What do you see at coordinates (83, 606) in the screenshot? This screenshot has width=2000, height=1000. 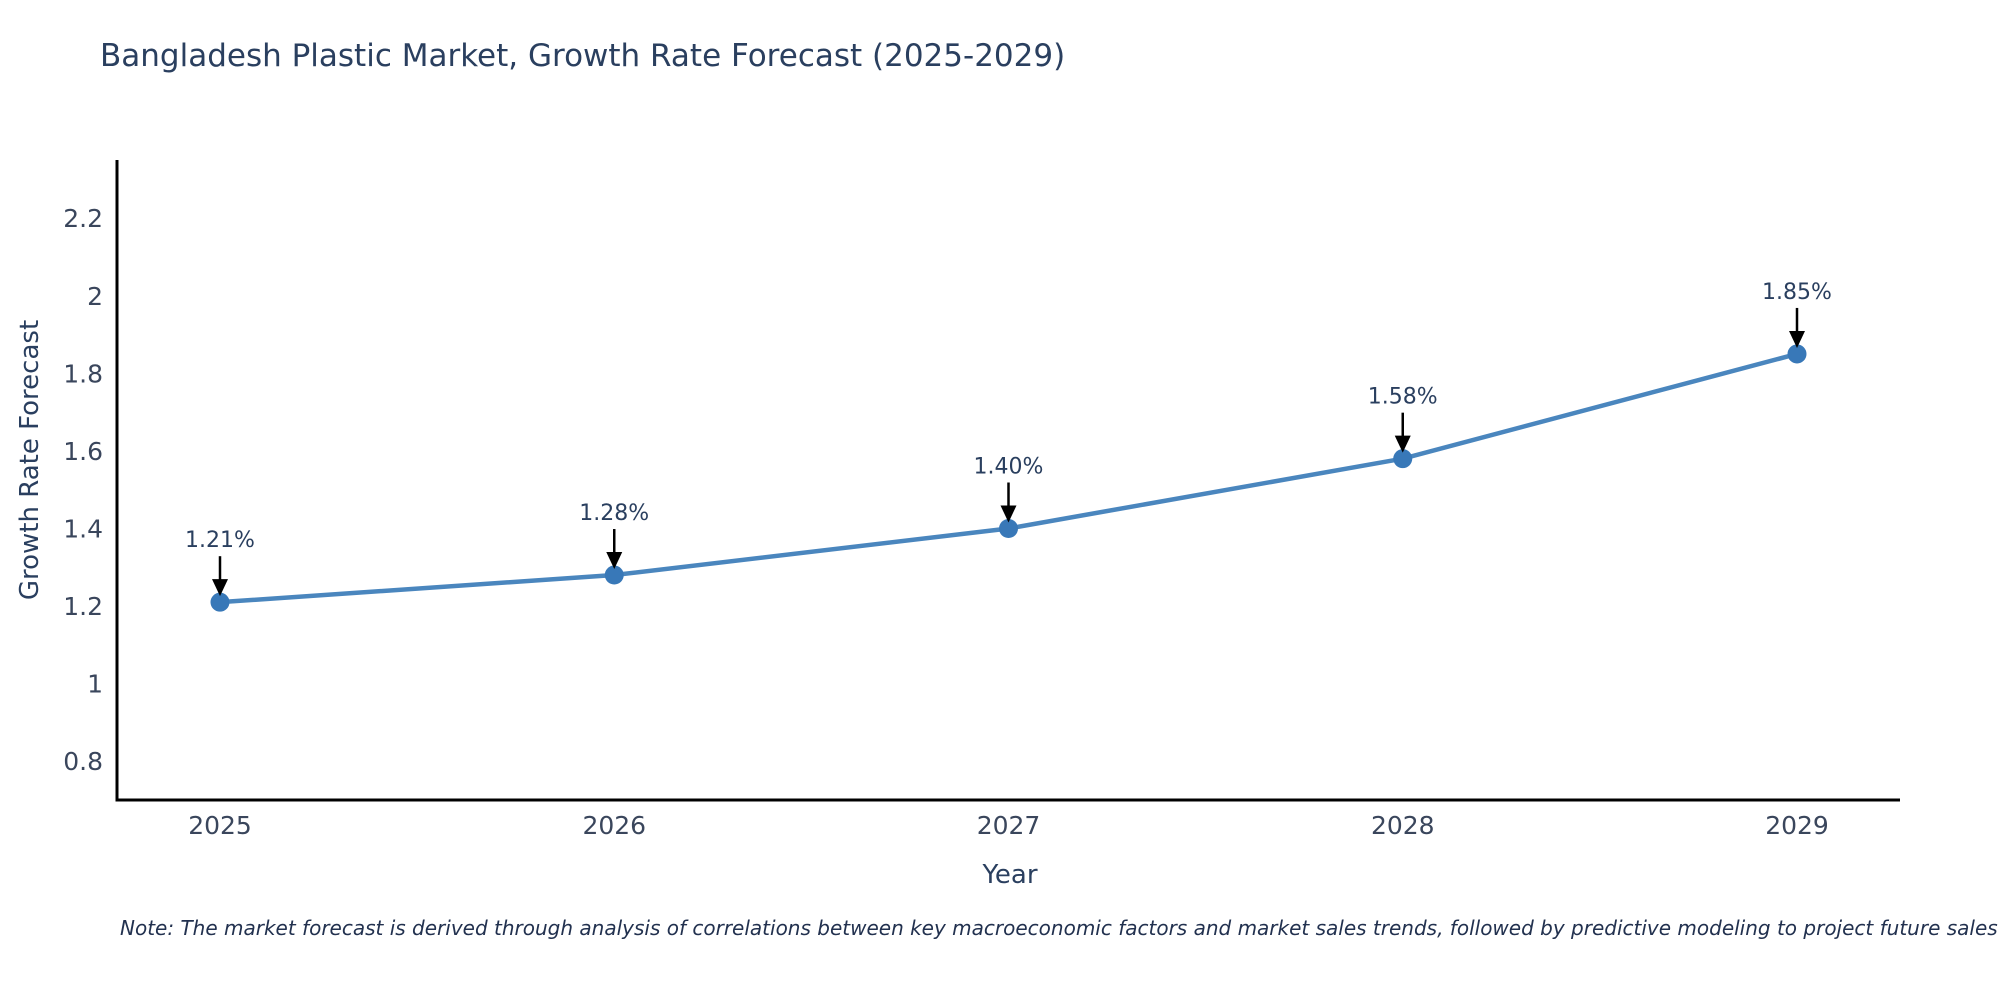 I see `y-tick-label: 1.2` at bounding box center [83, 606].